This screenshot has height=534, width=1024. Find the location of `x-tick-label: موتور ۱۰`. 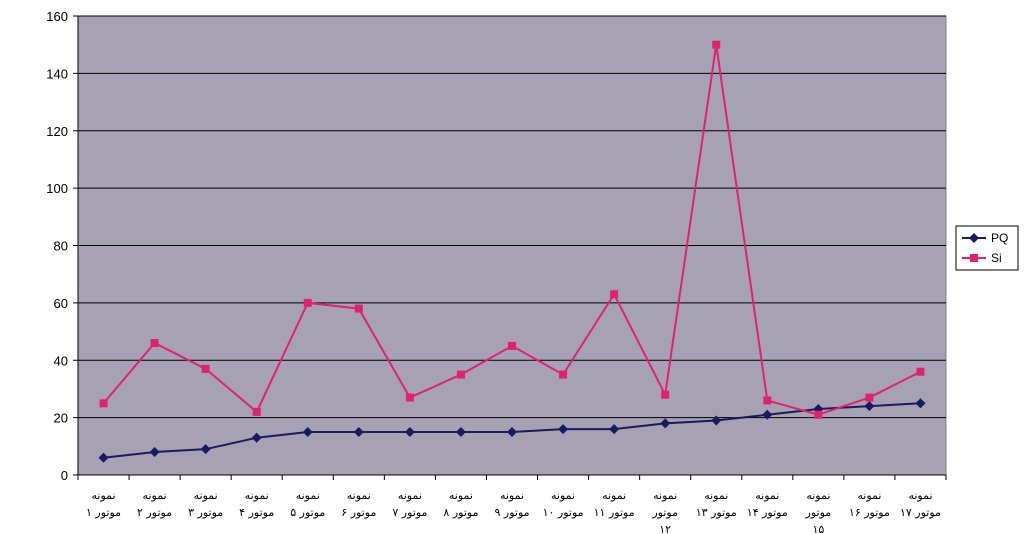

x-tick-label: موتور ۱۰ is located at coordinates (563, 512).